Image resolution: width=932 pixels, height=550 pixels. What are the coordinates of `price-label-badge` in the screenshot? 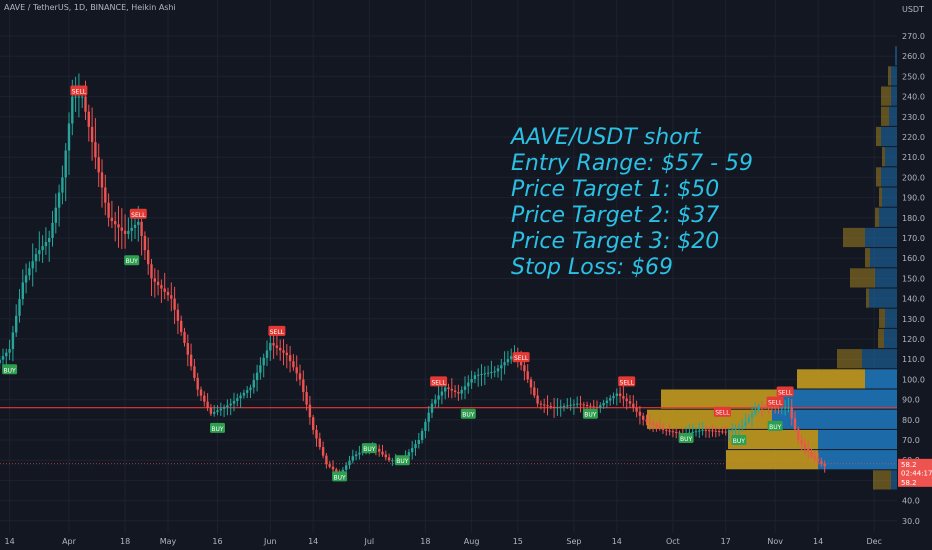 It's located at (915, 463).